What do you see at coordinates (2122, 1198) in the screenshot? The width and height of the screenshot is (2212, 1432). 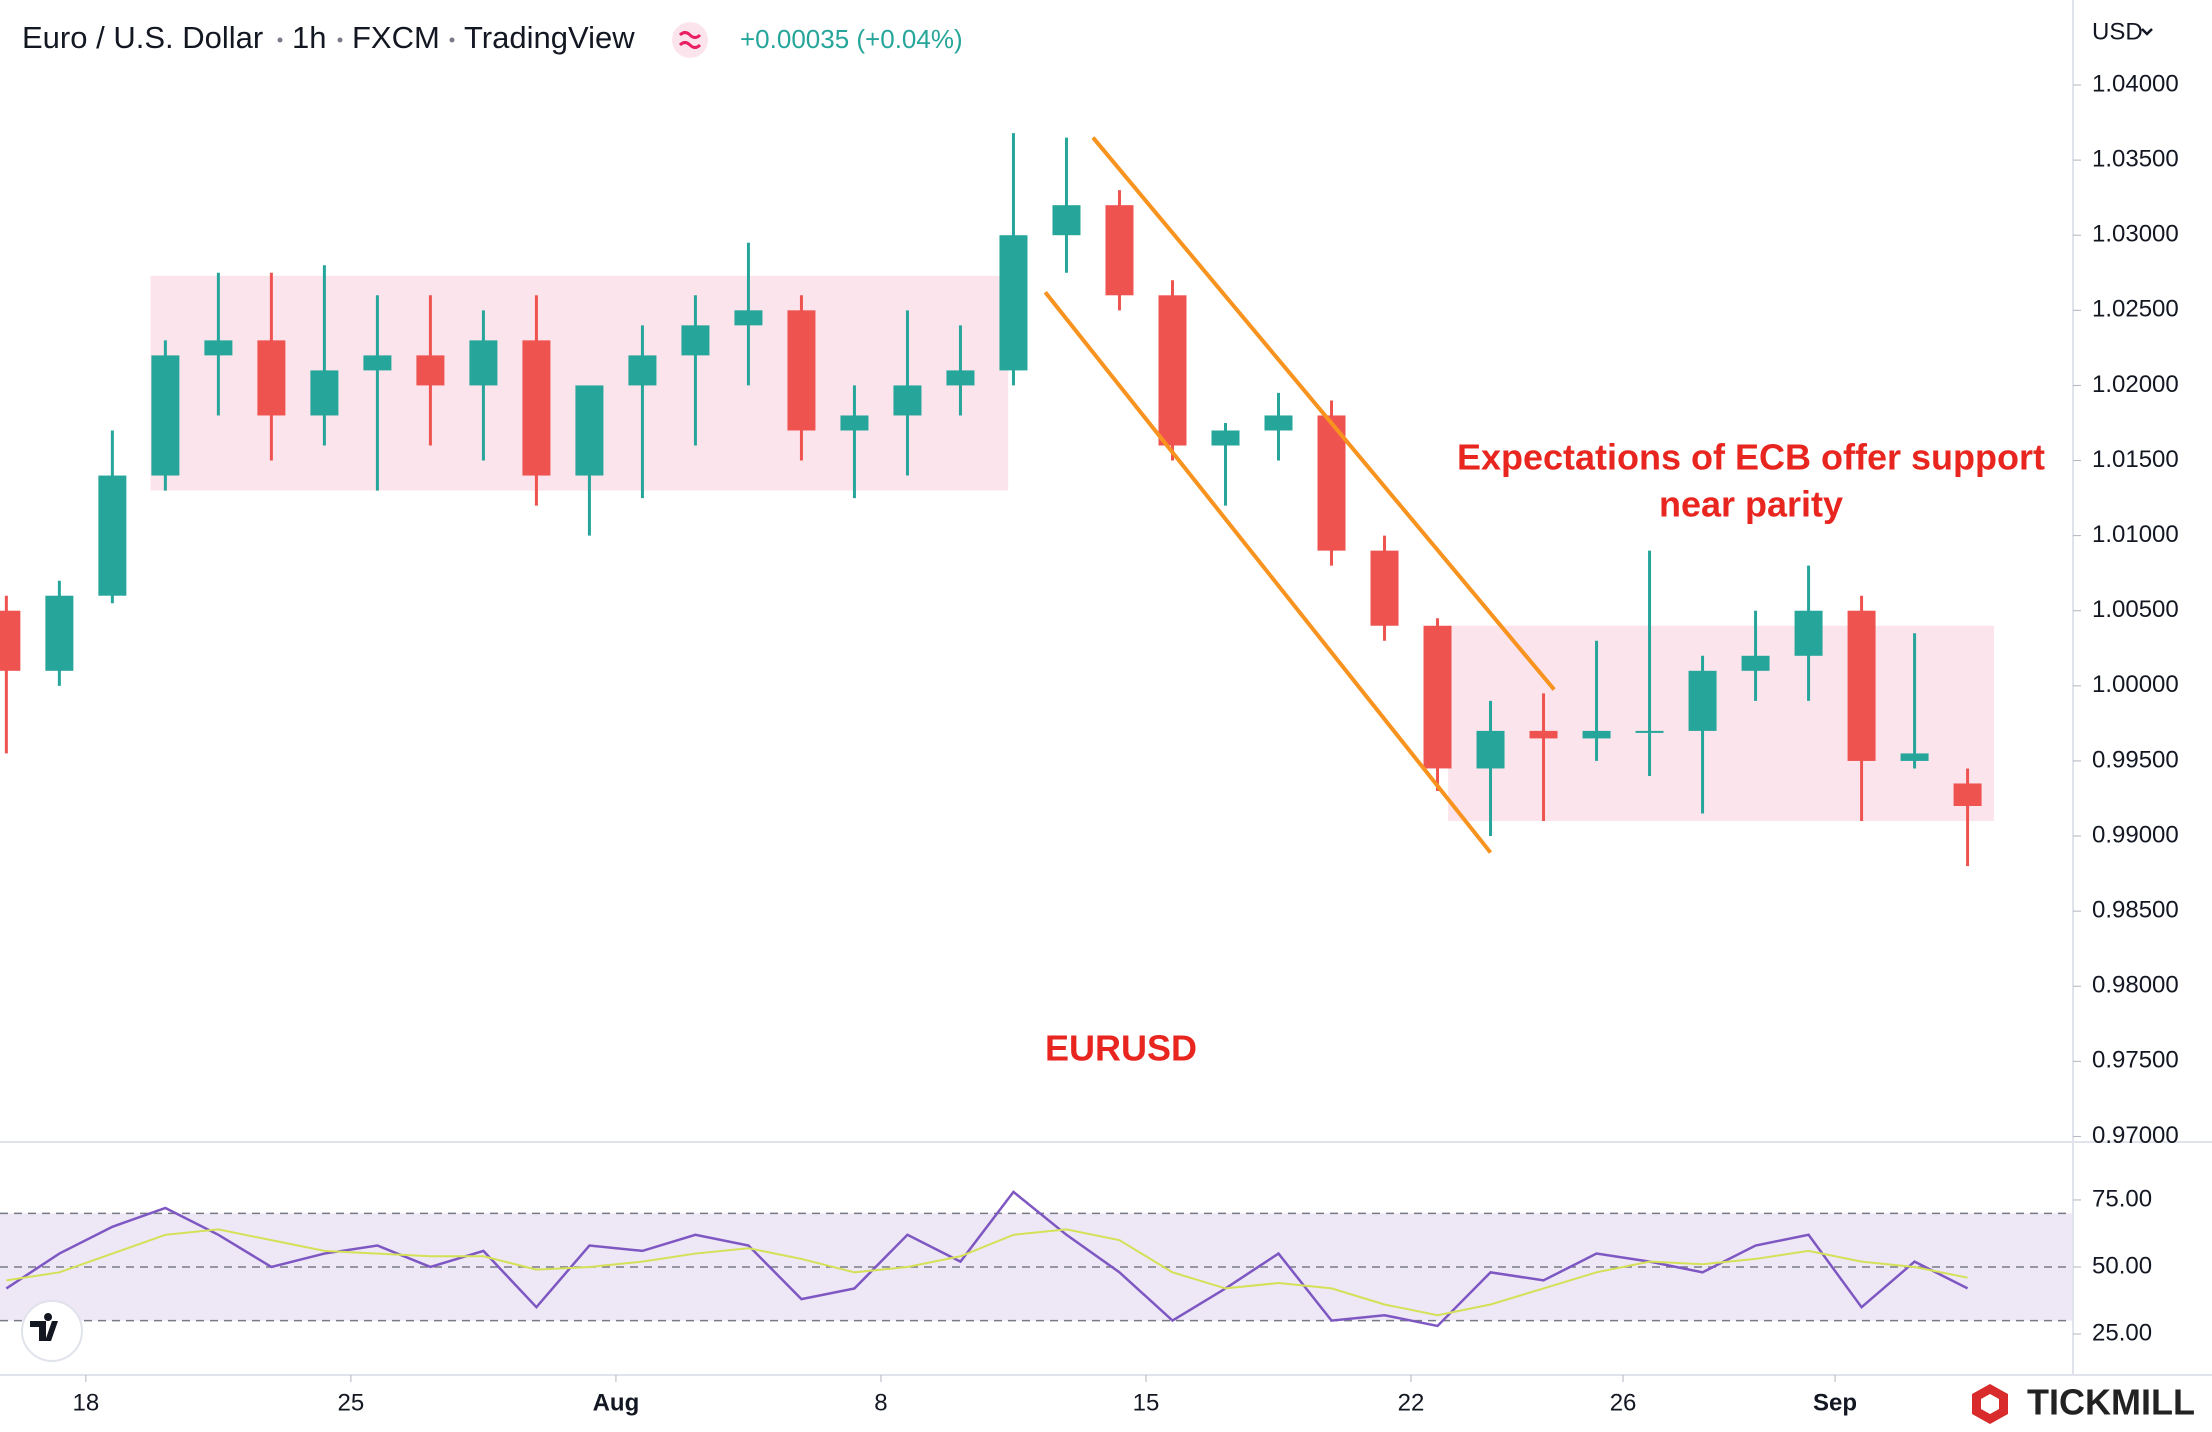 I see `y-tick-label: 75.00` at bounding box center [2122, 1198].